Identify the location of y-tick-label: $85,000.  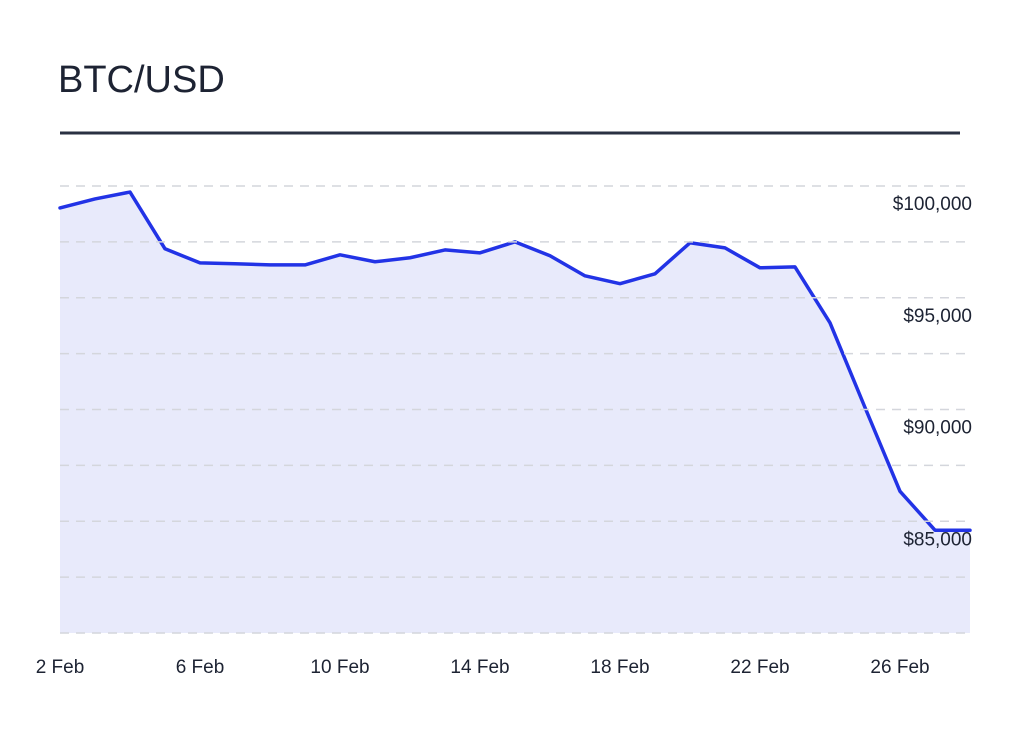
(937, 539).